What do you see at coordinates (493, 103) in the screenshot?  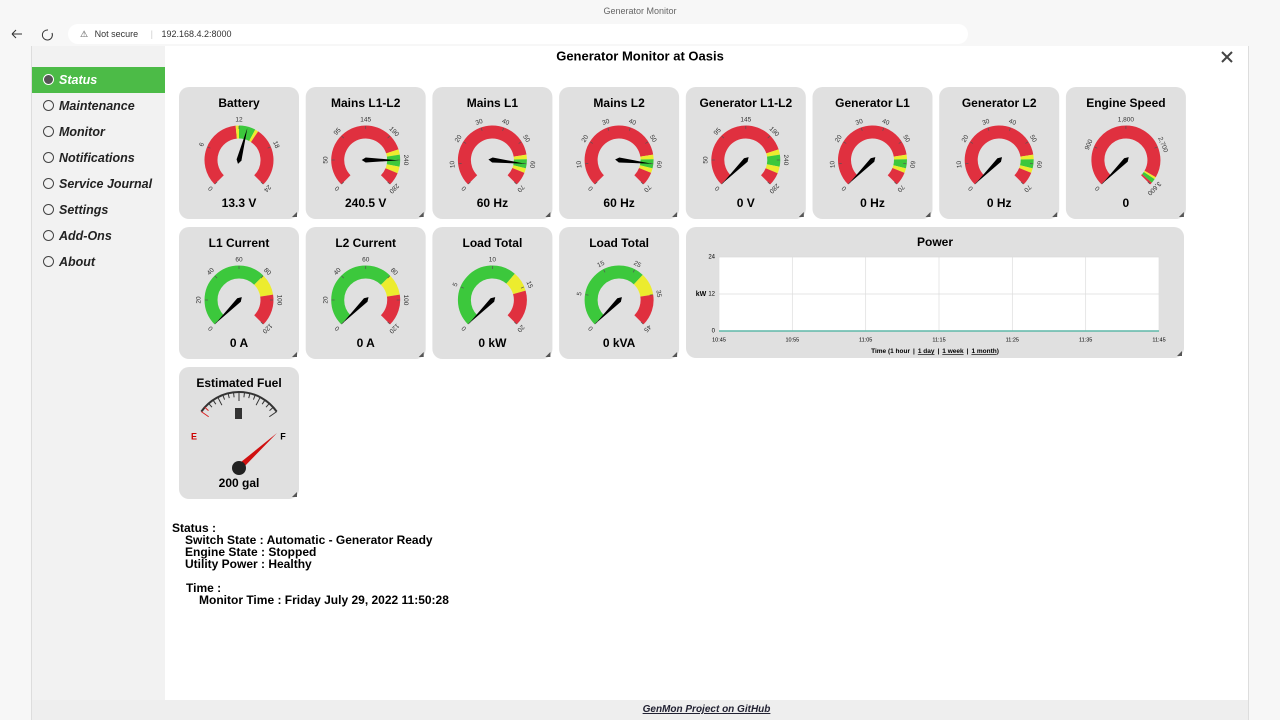 I see `gauge-title: Mains L1` at bounding box center [493, 103].